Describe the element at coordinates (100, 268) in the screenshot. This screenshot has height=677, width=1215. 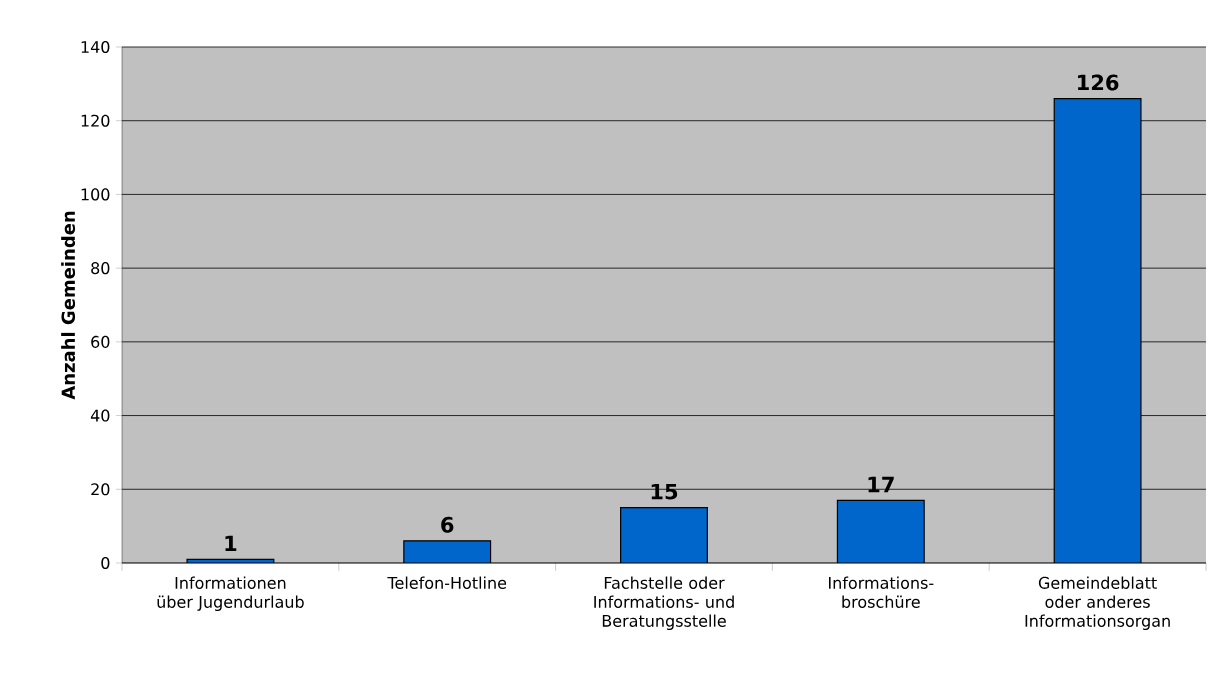
I see `y-tick-label: 80` at that location.